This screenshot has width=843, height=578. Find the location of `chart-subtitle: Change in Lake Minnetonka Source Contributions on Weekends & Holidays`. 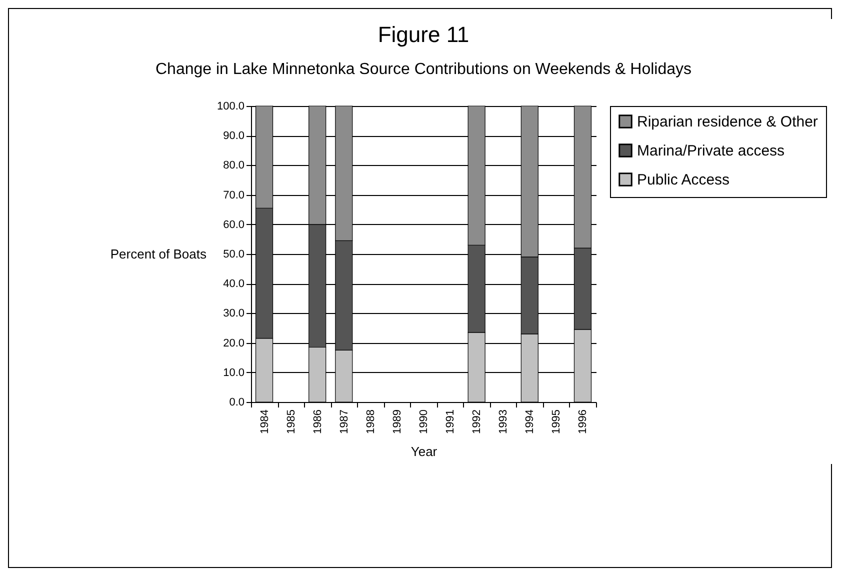

chart-subtitle: Change in Lake Minnetonka Source Contributions on Weekends & Holidays is located at coordinates (423, 69).